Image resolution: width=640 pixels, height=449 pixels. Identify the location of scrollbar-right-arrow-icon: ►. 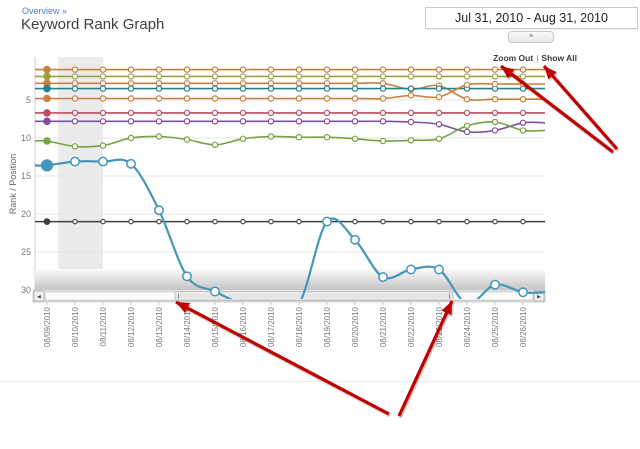
(539, 298).